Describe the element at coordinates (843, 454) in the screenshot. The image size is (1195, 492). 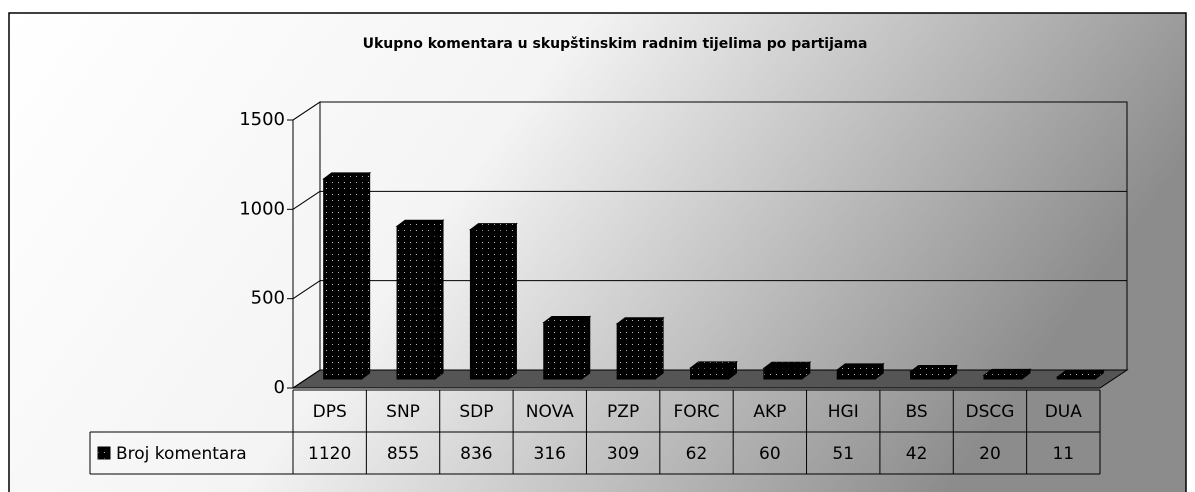
I see `table-value: 51` at that location.